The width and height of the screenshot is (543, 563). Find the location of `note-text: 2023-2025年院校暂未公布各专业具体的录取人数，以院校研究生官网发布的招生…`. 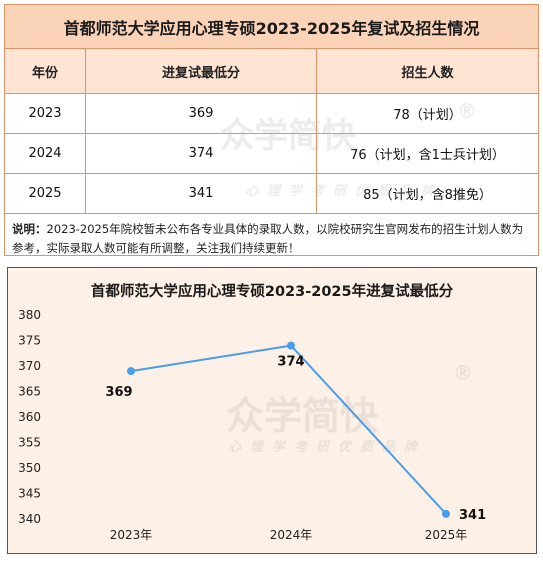

note-text: 2023-2025年院校暂未公布各专业具体的录取人数，以院校研究生官网发布的招生… is located at coordinates (268, 238).